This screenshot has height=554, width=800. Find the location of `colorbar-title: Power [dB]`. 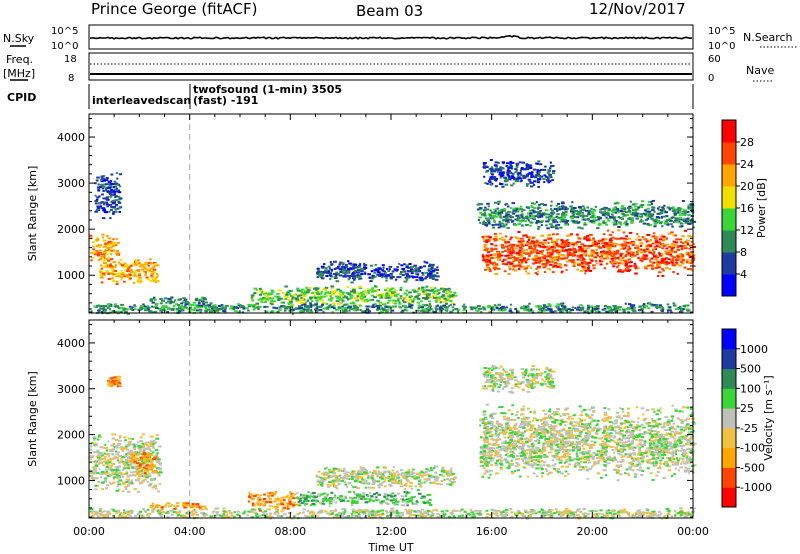

colorbar-title: Power [dB] is located at coordinates (761, 208).